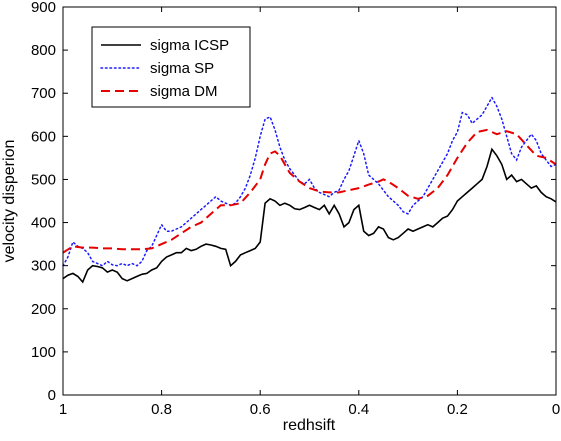  I want to click on x-axis-label: redhsift, so click(309, 425).